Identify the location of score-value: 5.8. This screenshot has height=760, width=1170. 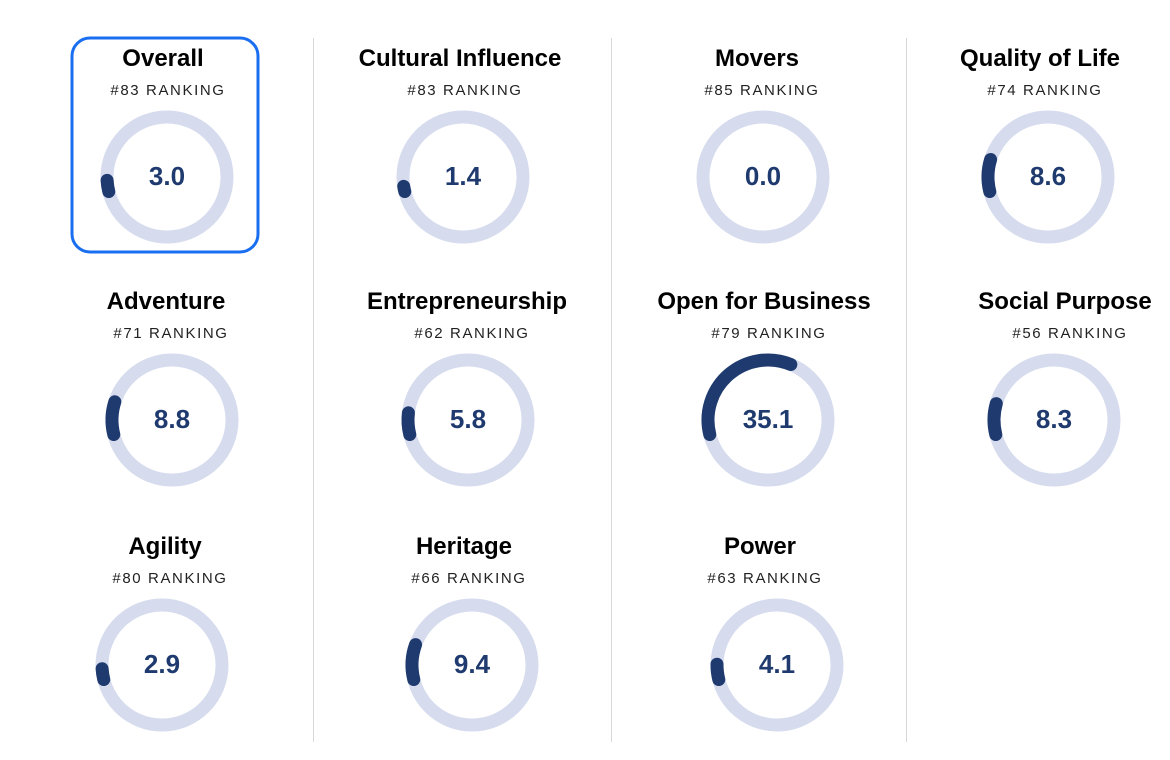
(468, 419).